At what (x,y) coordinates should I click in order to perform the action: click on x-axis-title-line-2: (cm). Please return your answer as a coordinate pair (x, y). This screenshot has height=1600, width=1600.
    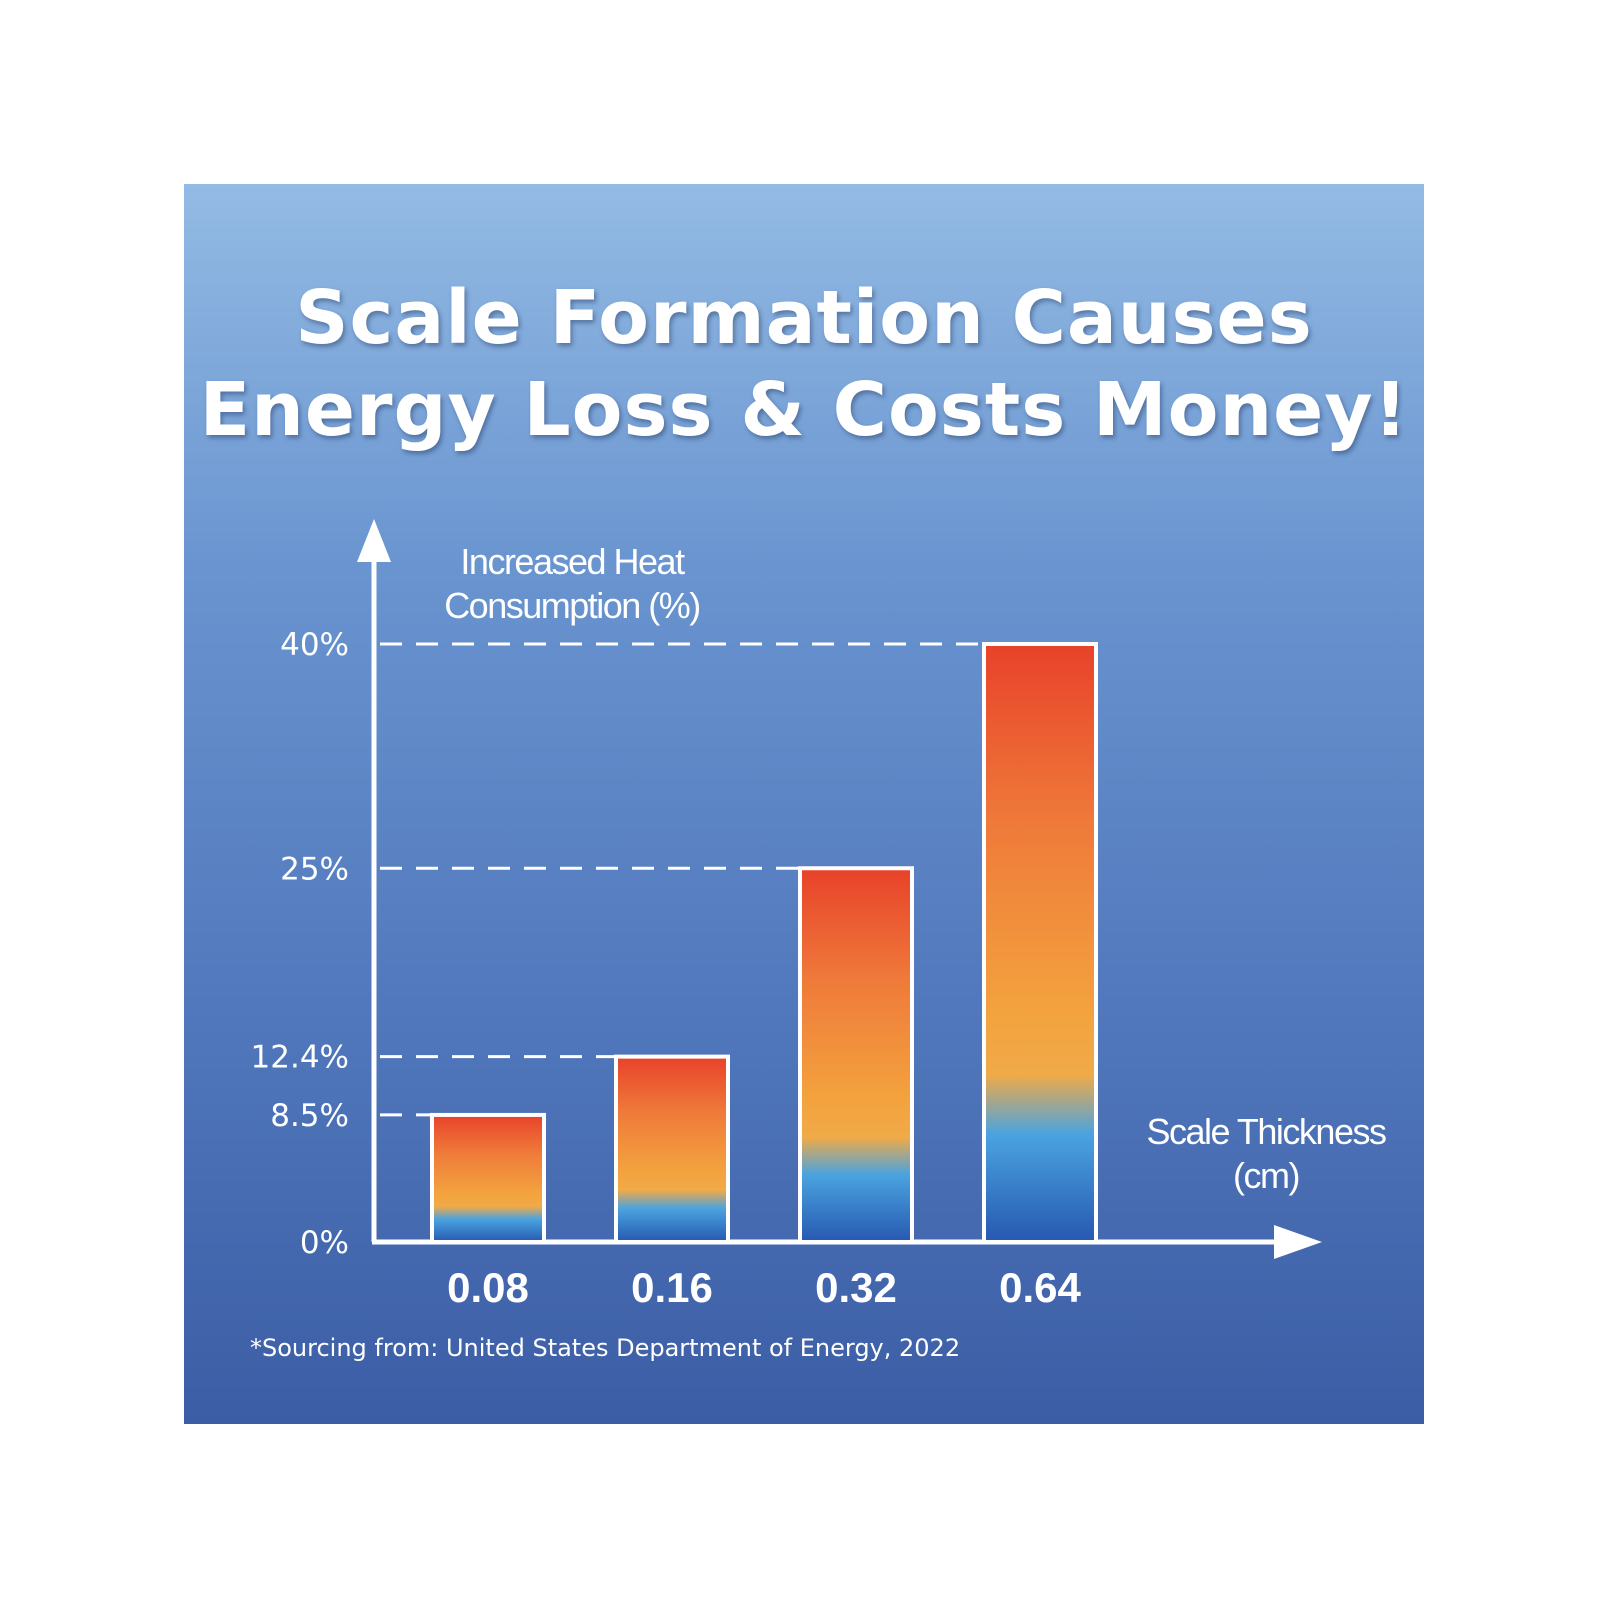
    Looking at the image, I should click on (1266, 1175).